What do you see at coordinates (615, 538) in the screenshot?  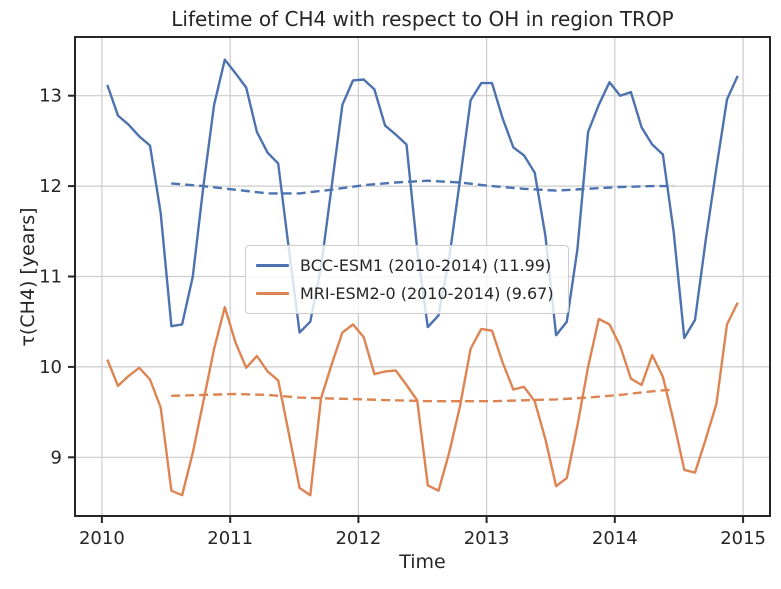 I see `x-tick-label-2014: 2014` at bounding box center [615, 538].